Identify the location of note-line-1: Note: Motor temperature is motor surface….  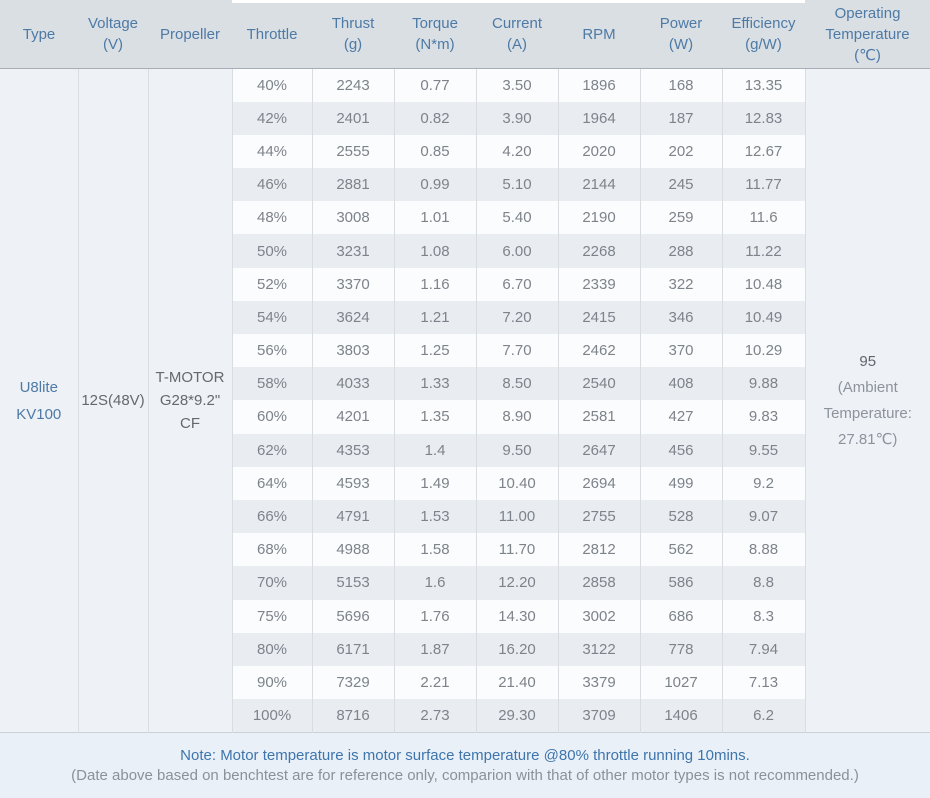
(465, 755).